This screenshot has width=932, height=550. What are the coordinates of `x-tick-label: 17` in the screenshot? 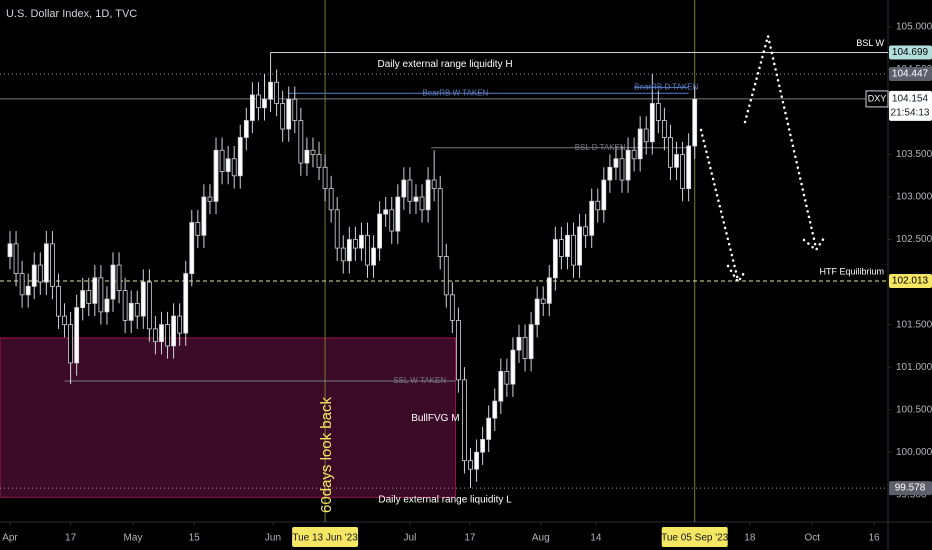 It's located at (71, 538).